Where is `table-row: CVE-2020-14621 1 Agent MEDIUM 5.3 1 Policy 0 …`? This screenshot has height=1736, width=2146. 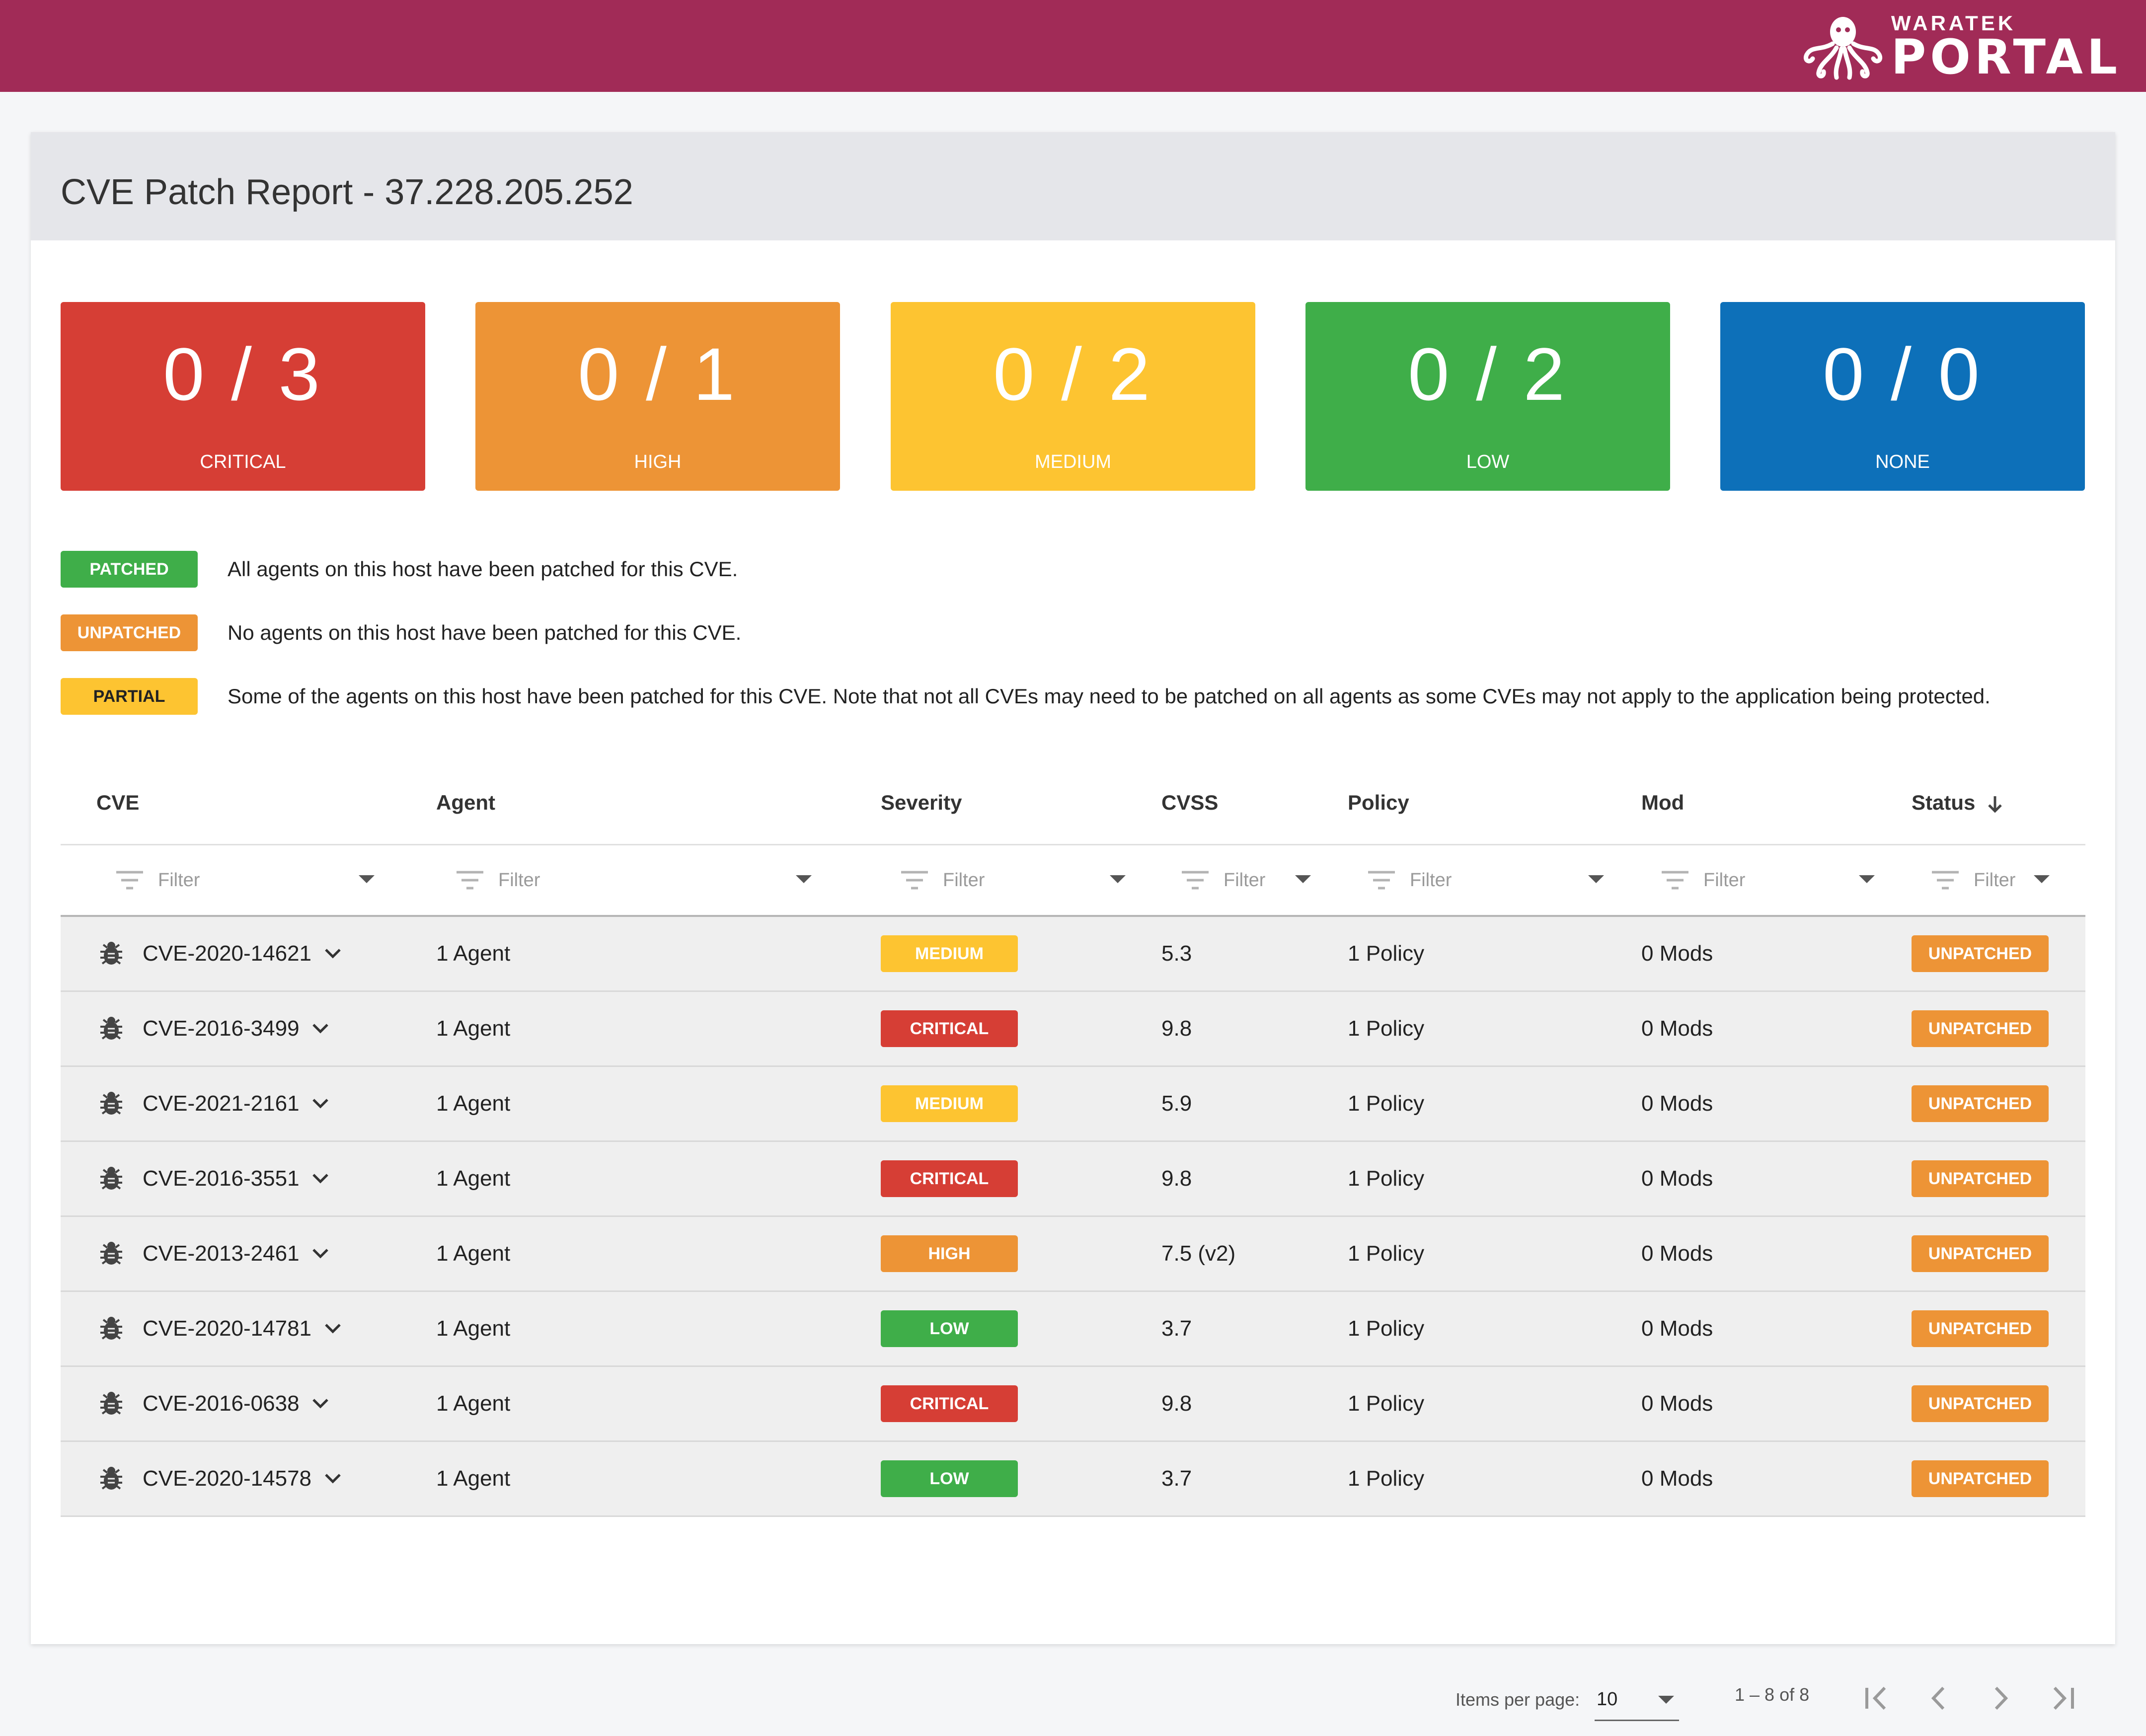 table-row: CVE-2020-14621 1 Agent MEDIUM 5.3 1 Policy 0 … is located at coordinates (1073, 954).